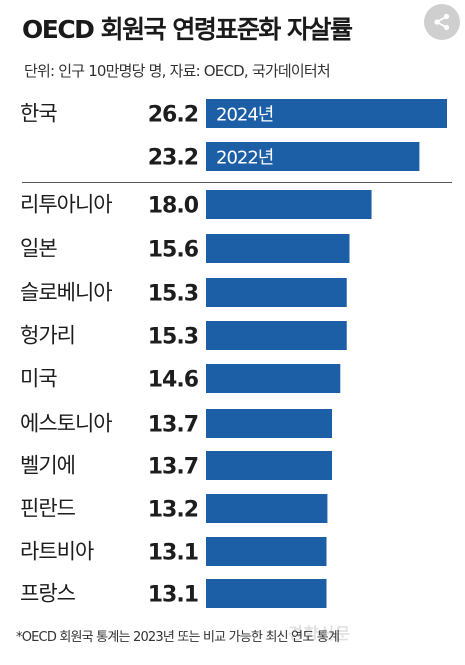 This screenshot has height=665, width=465. What do you see at coordinates (38, 114) in the screenshot?
I see `country-label: 한국` at bounding box center [38, 114].